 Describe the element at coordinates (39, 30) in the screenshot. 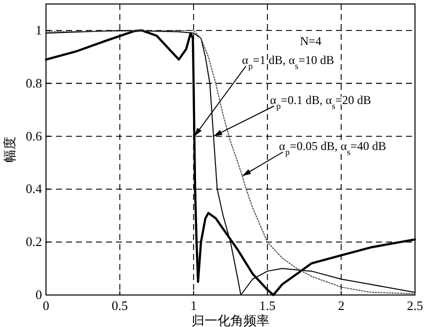

I see `y-tick-label: 1` at that location.